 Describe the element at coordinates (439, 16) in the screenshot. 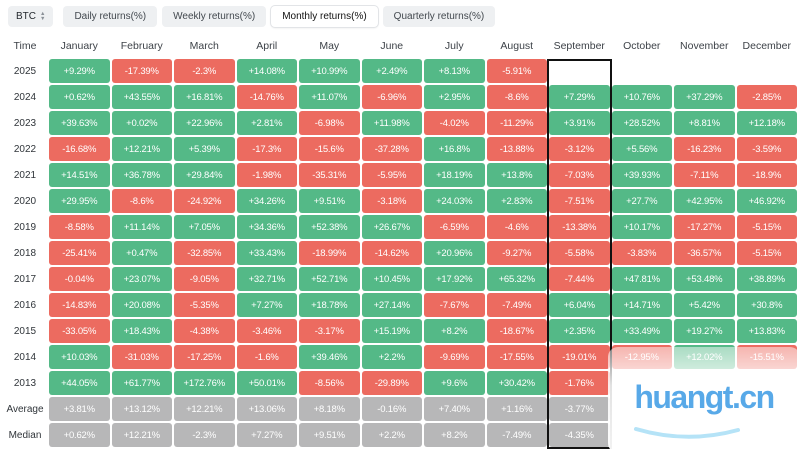

I see `tab-quarterly-returns: Quarterly returns(%)` at that location.